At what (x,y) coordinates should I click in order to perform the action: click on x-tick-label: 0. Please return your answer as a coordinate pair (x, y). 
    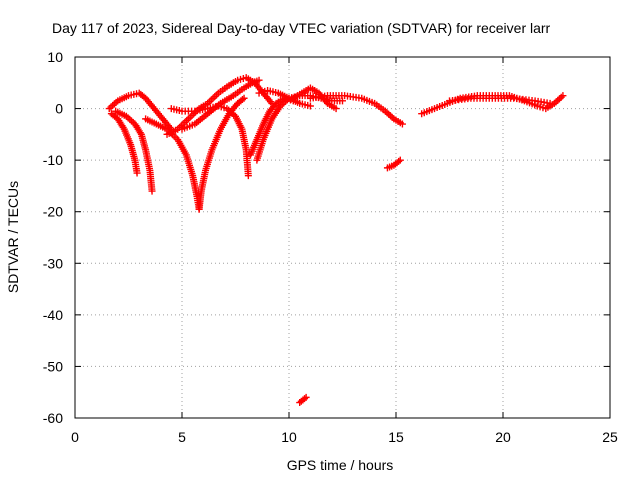
    Looking at the image, I should click on (75, 437).